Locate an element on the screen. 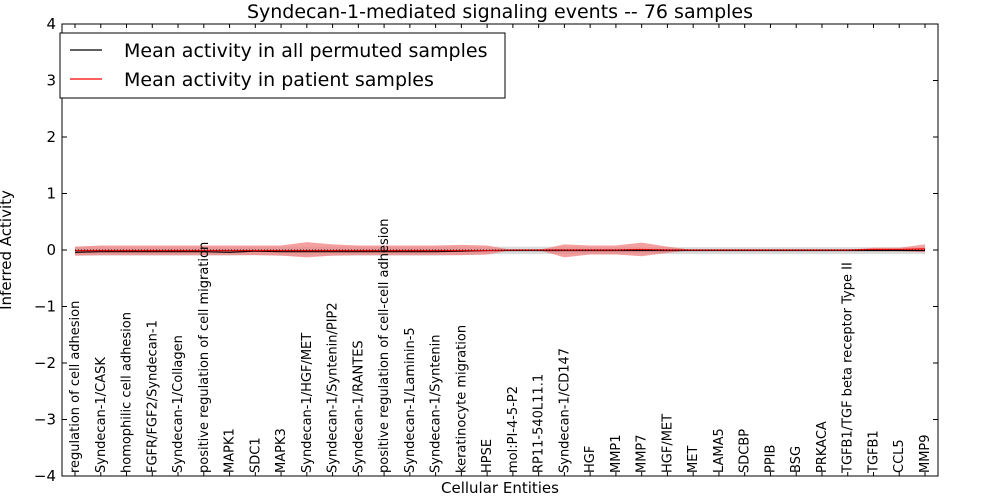  x-tick-label: Syndecan-1/CASK is located at coordinates (101, 415).